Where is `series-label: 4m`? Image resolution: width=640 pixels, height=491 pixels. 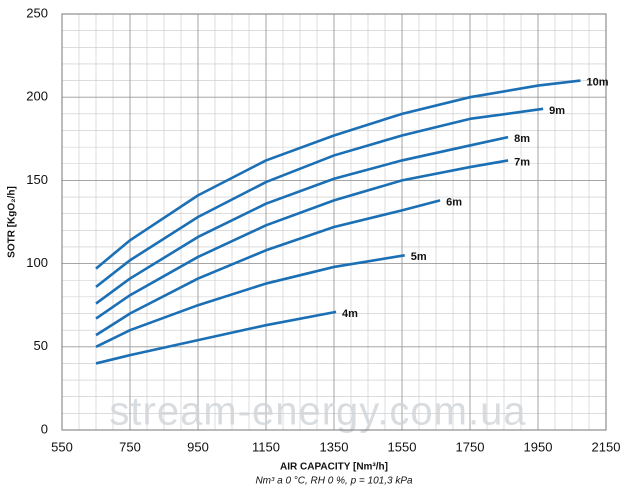 series-label: 4m is located at coordinates (350, 314).